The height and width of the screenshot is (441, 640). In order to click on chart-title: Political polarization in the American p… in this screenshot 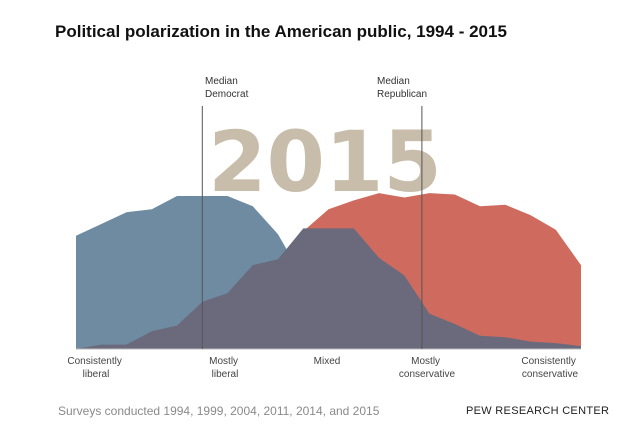, I will do `click(281, 31)`.